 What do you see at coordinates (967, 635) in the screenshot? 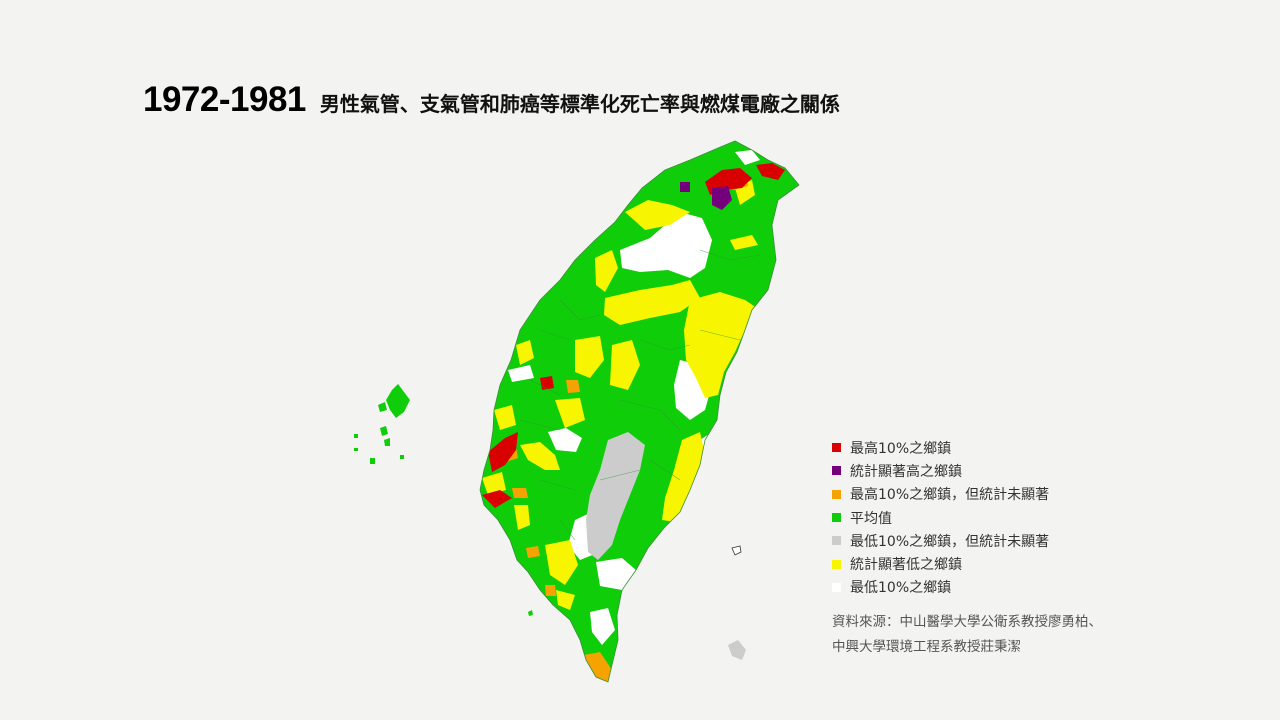
I see `source-note: 資料來源：中山醫學大學公衛系教授廖勇柏、 中興大學環境工程系教授莊秉潔` at bounding box center [967, 635].